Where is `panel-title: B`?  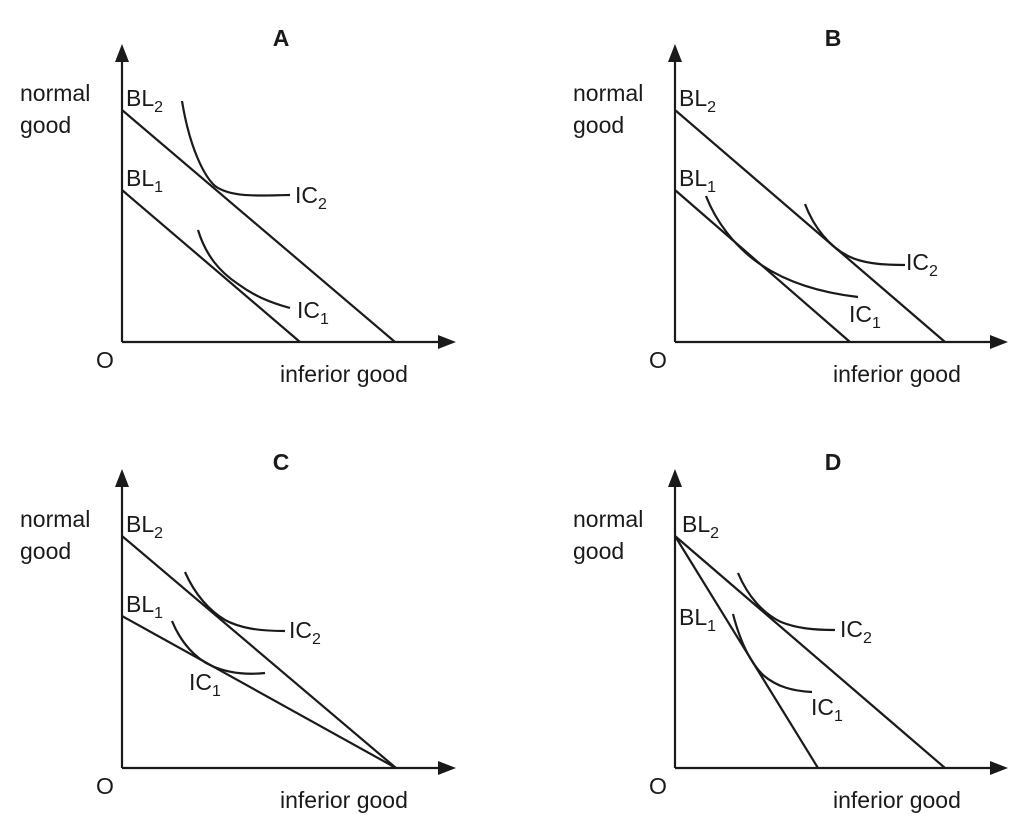 panel-title: B is located at coordinates (833, 38).